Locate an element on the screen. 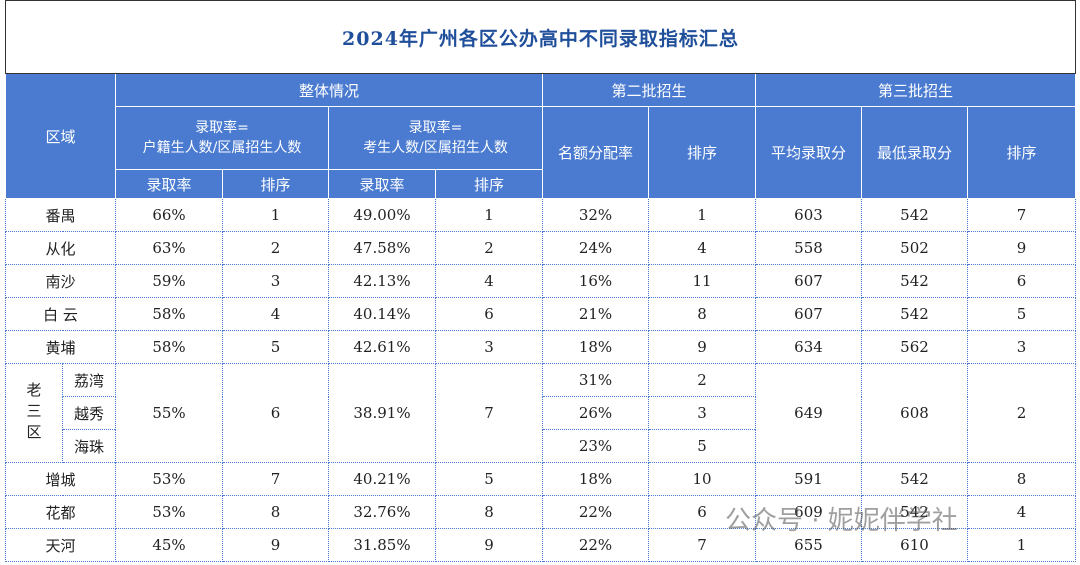 The width and height of the screenshot is (1080, 565). cell: 45% is located at coordinates (169, 545).